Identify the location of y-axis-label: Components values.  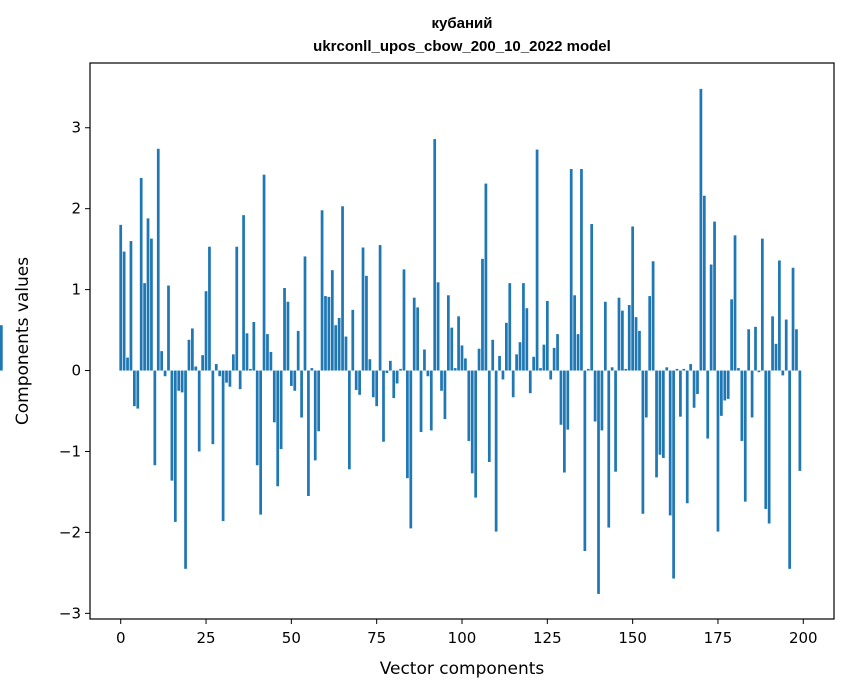
(23, 341).